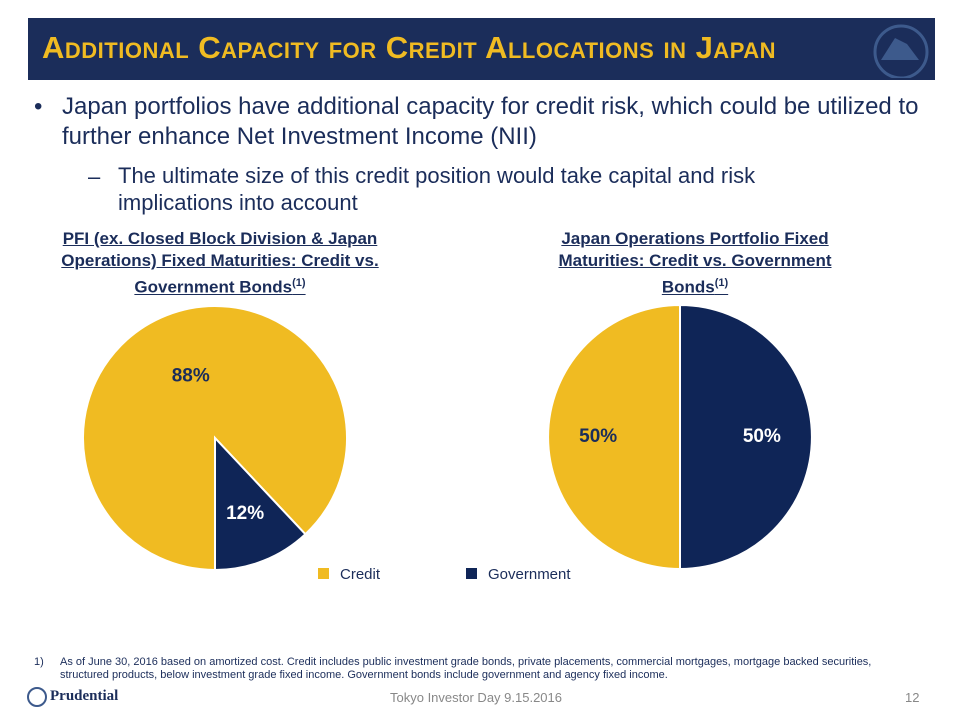  Describe the element at coordinates (912, 697) in the screenshot. I see `page-number: 12` at that location.